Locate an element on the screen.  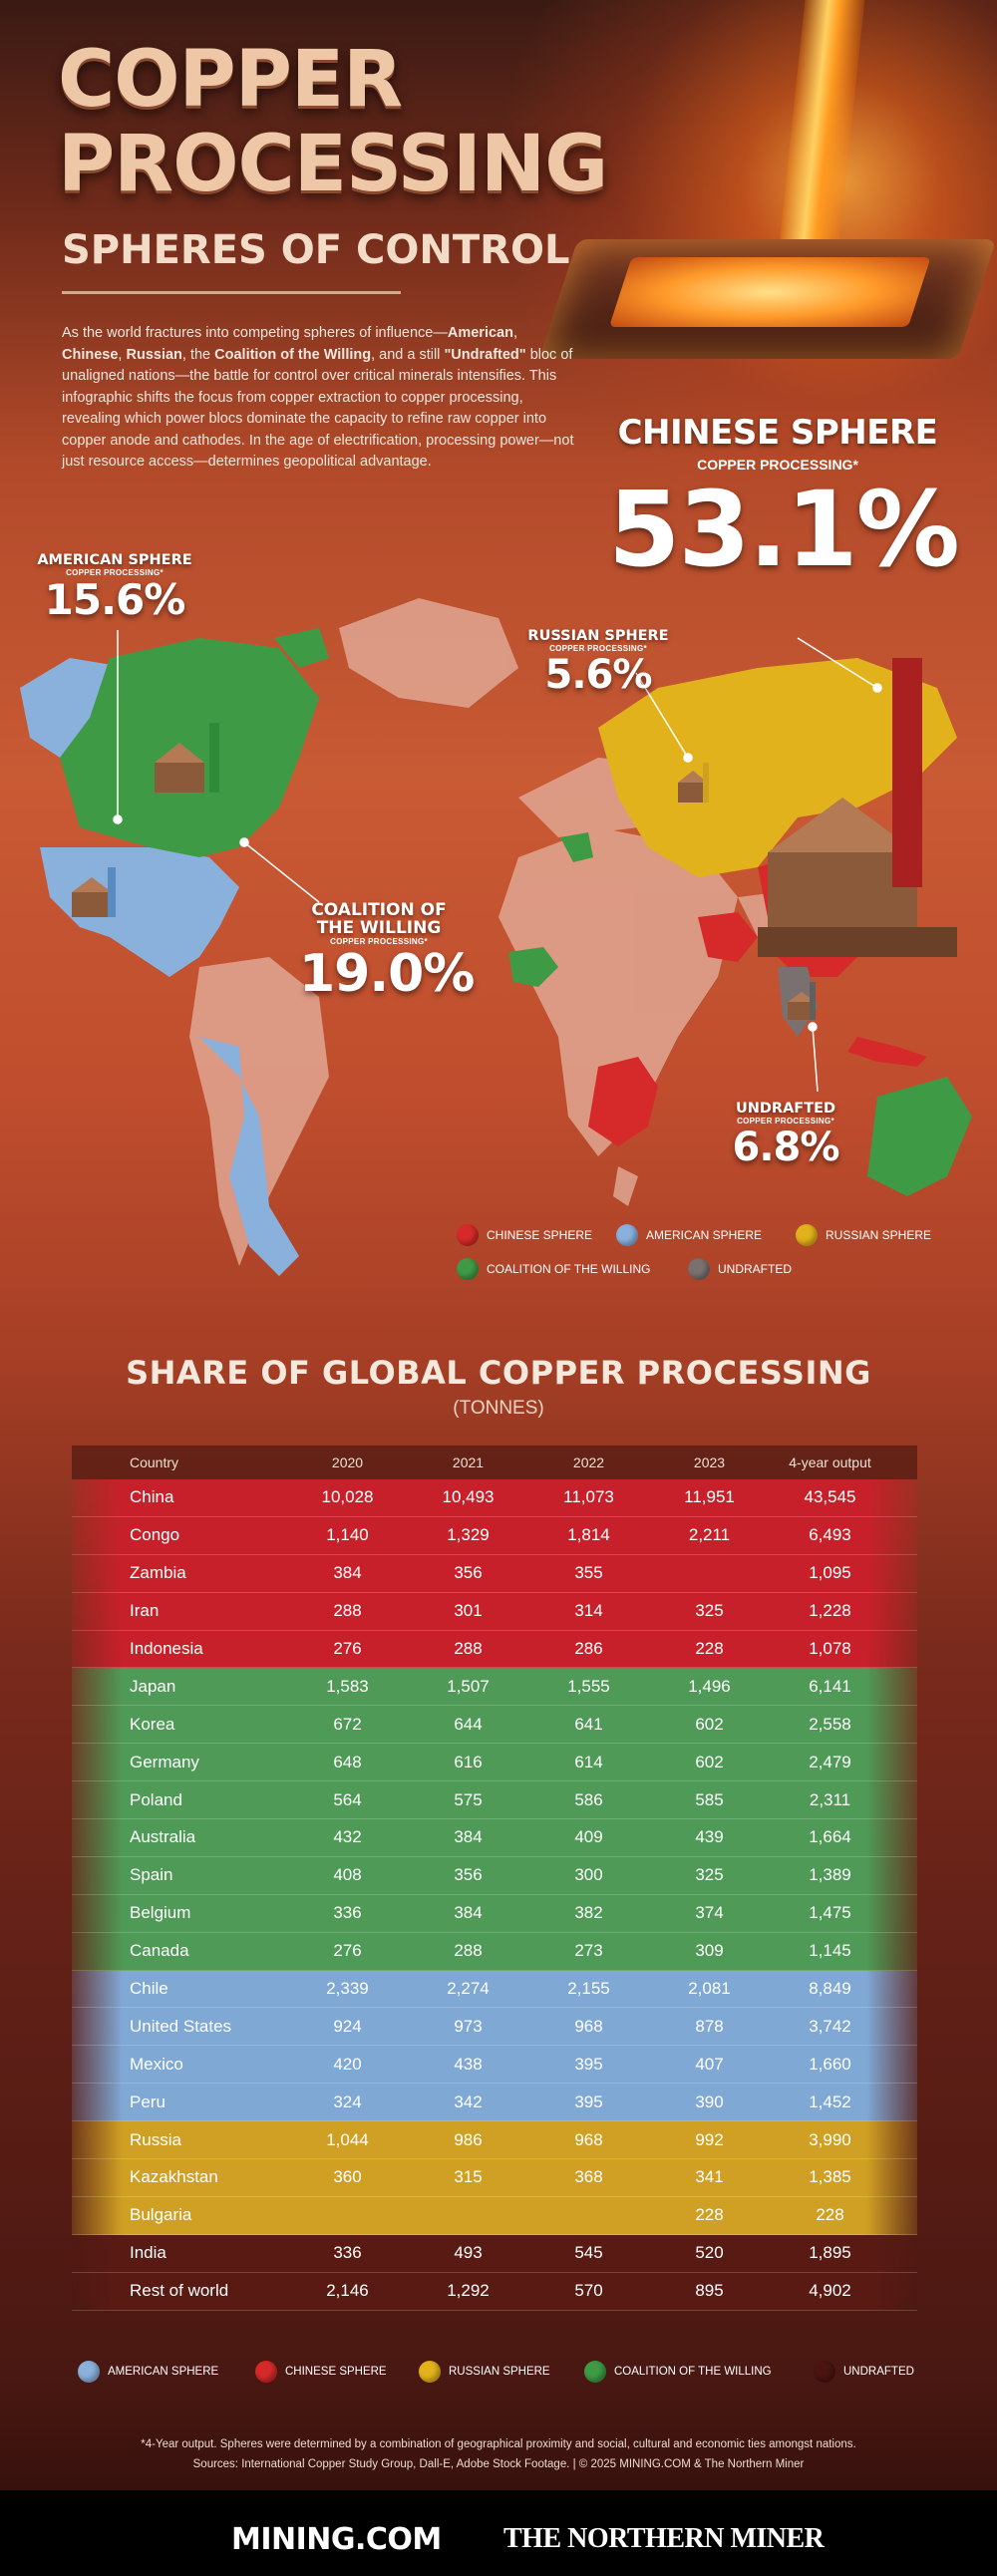
value-cell: 924 is located at coordinates (347, 2026).